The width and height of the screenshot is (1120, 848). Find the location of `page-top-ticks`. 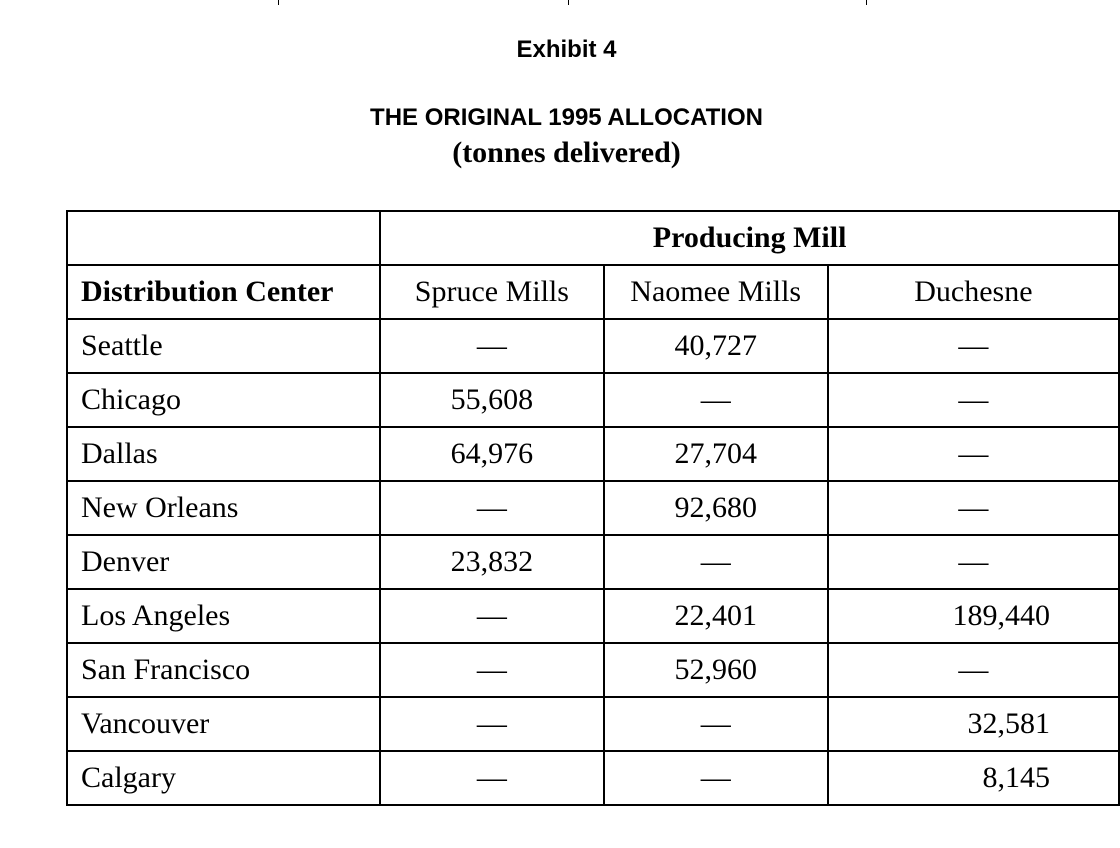

page-top-ticks is located at coordinates (560, 3).